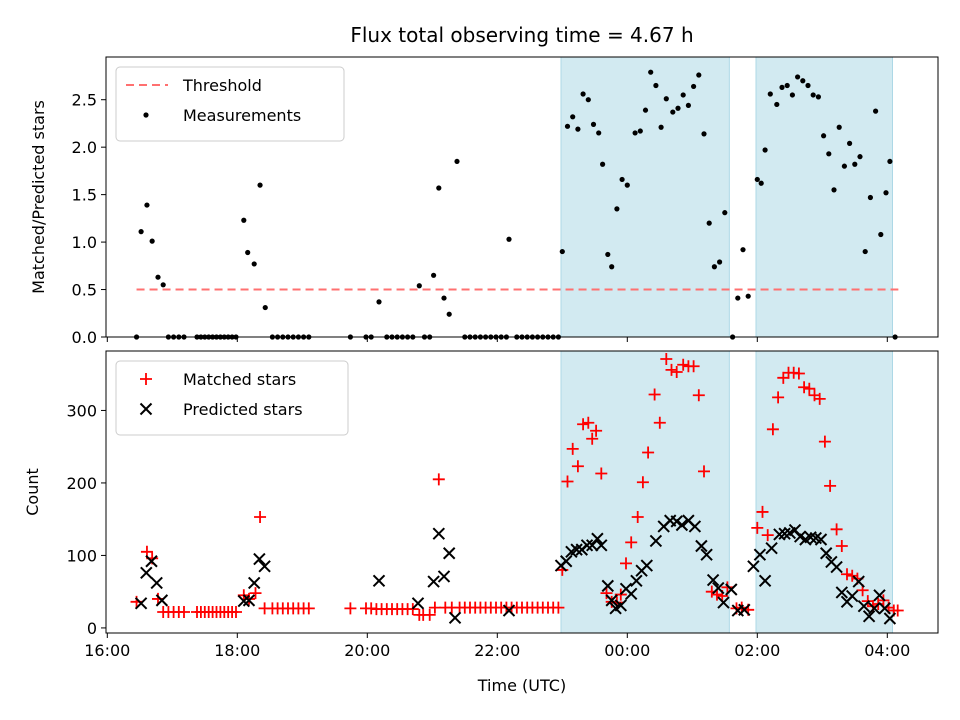 This screenshot has height=720, width=960. I want to click on top-legend: Threshold Measurements, so click(230, 104).